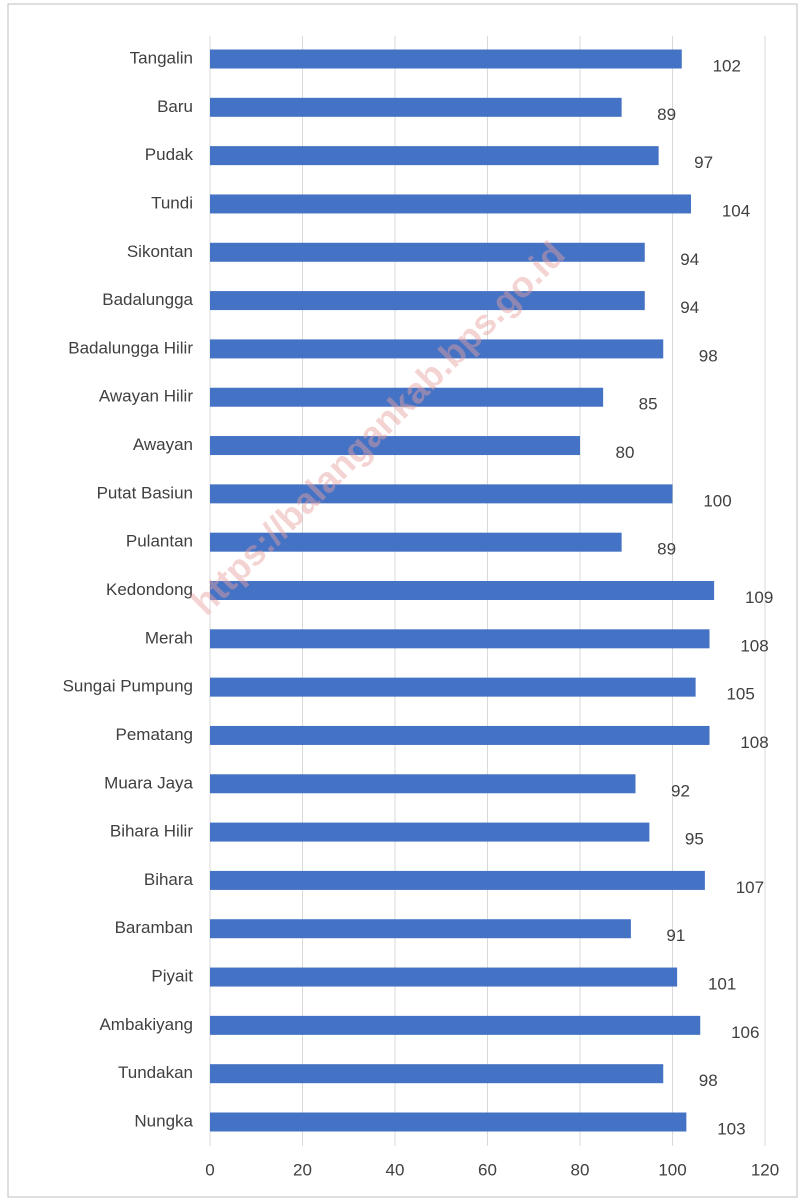 This screenshot has height=1202, width=807. What do you see at coordinates (717, 500) in the screenshot?
I see `data-label: 100` at bounding box center [717, 500].